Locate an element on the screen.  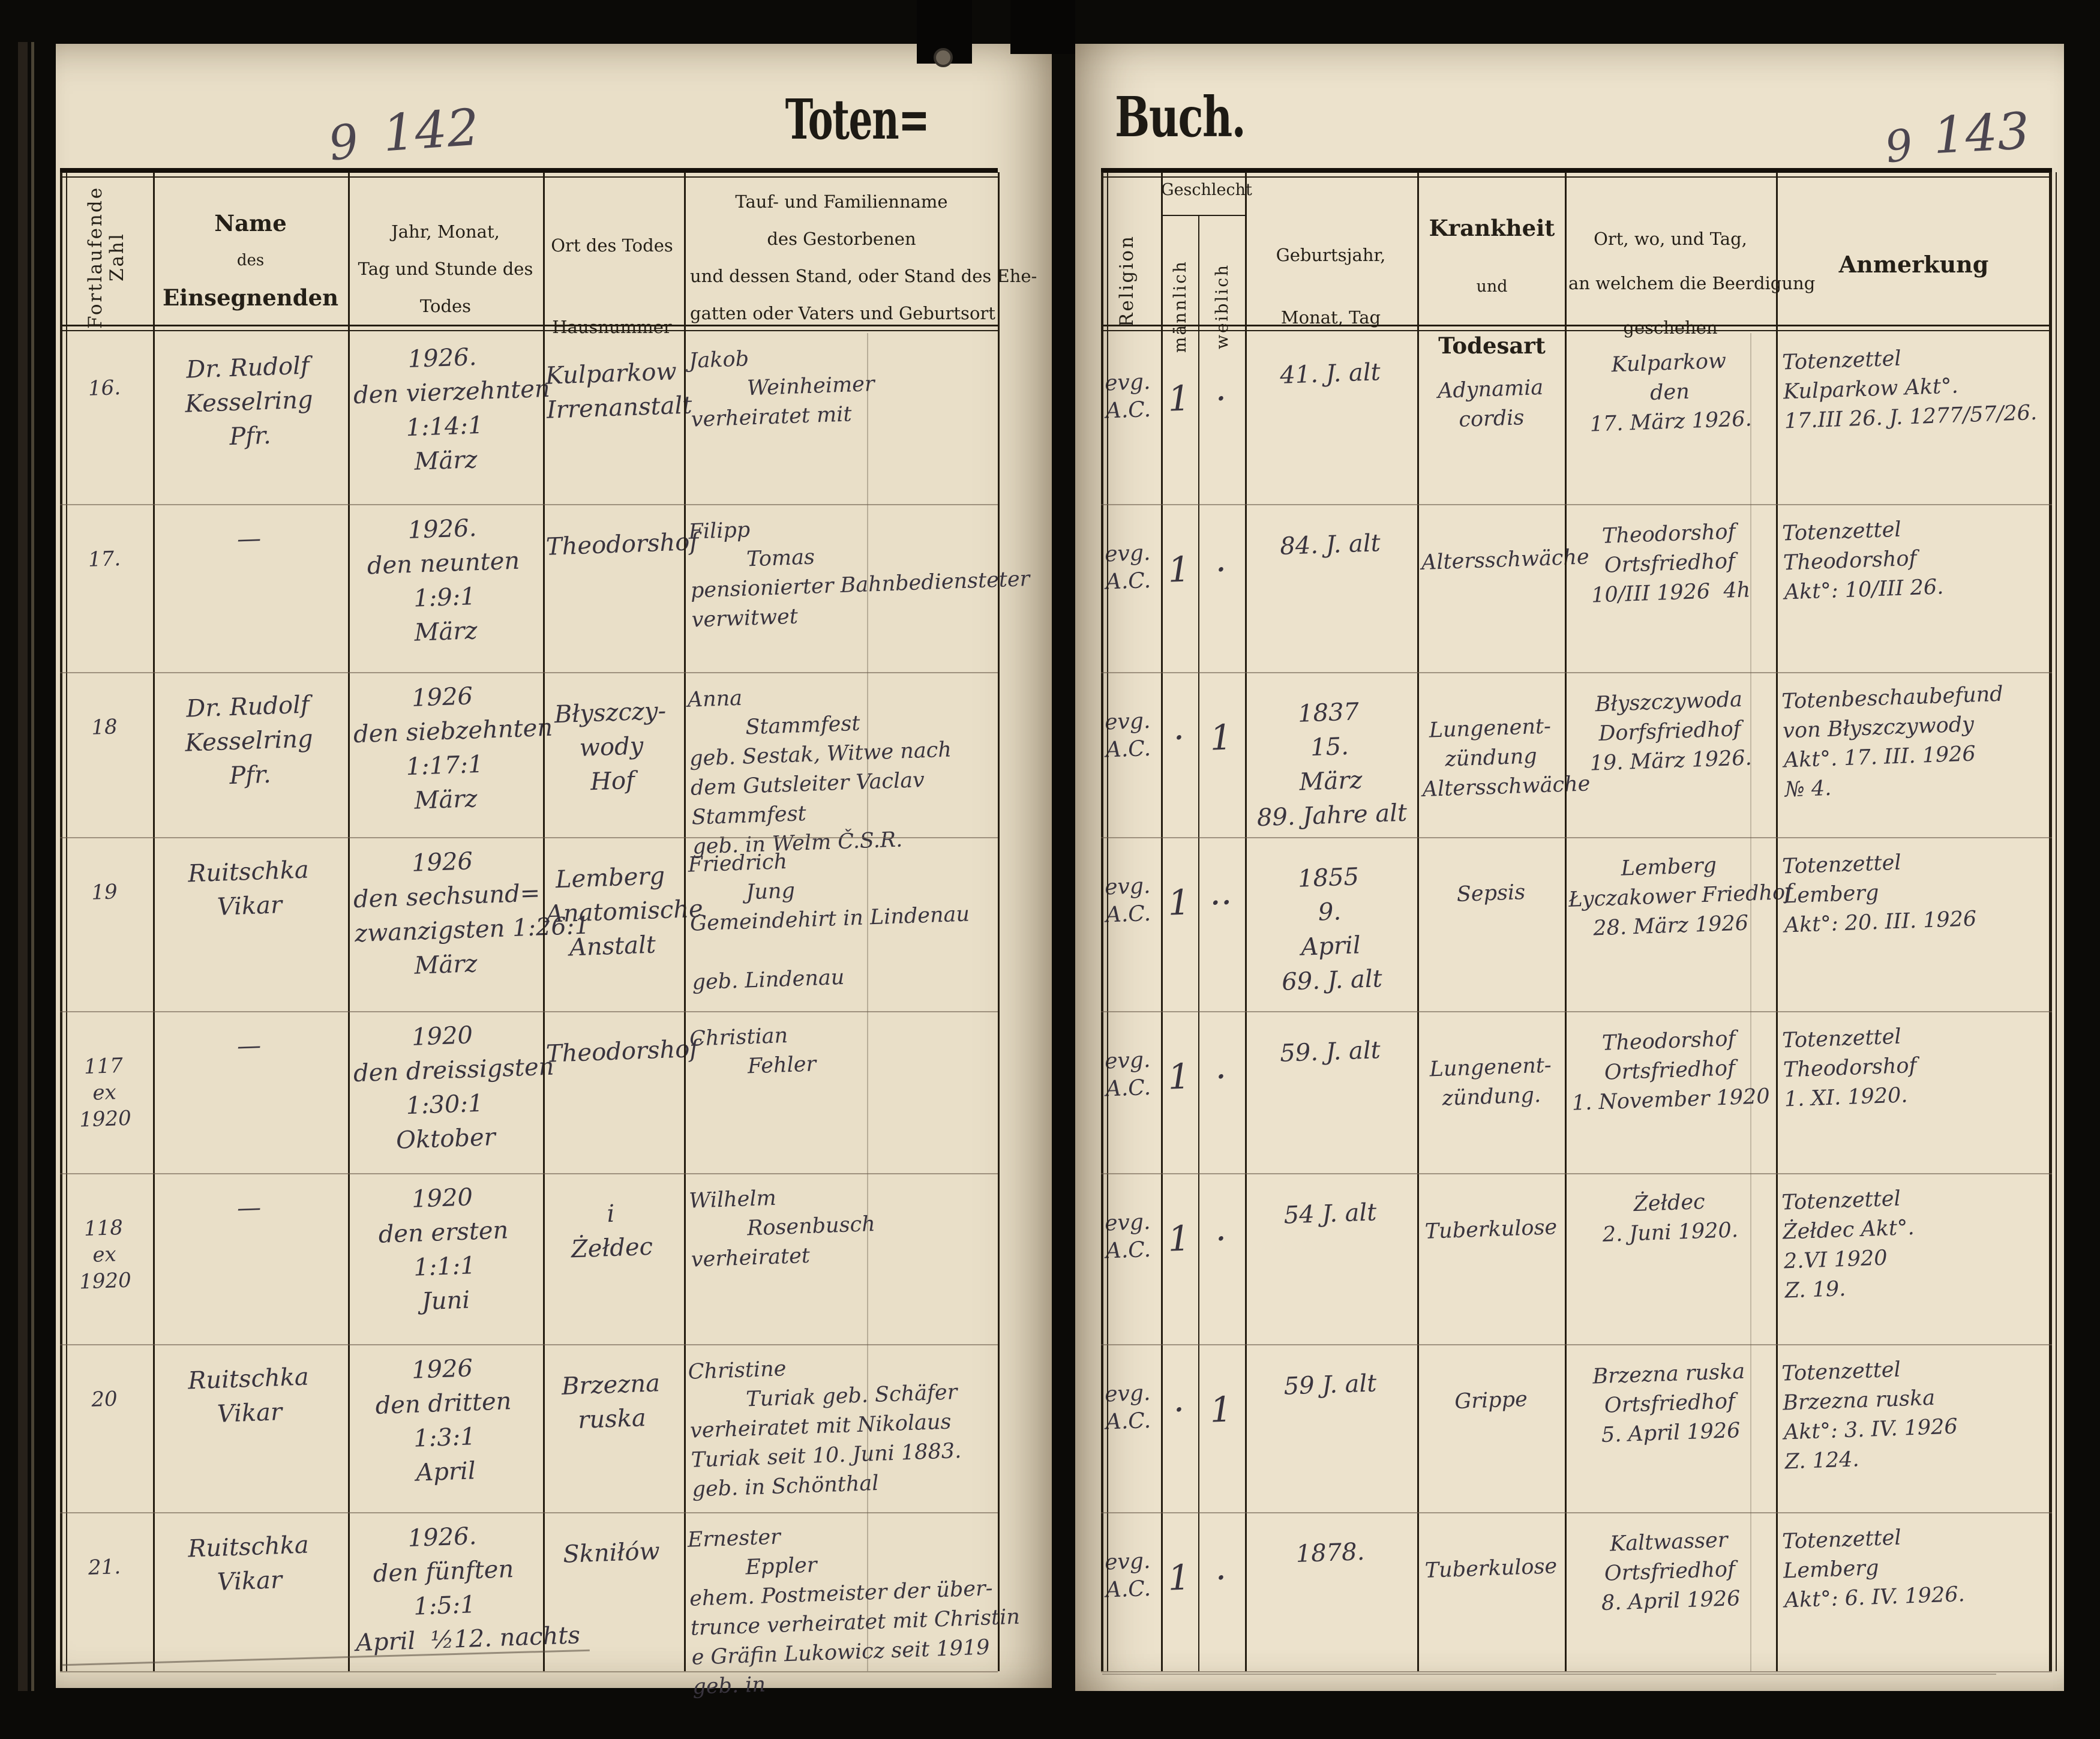
row-4-religion: evg. A.C. is located at coordinates (1127, 901).